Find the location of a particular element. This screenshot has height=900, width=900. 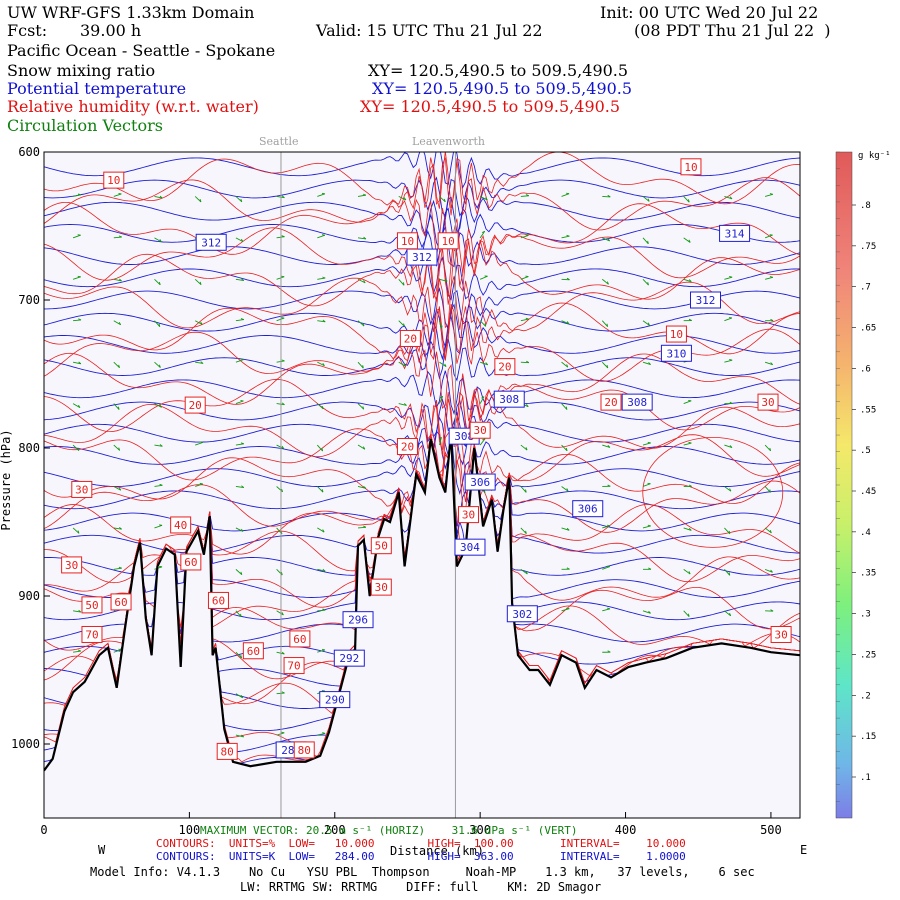

theta-label: 302 is located at coordinates (522, 614).